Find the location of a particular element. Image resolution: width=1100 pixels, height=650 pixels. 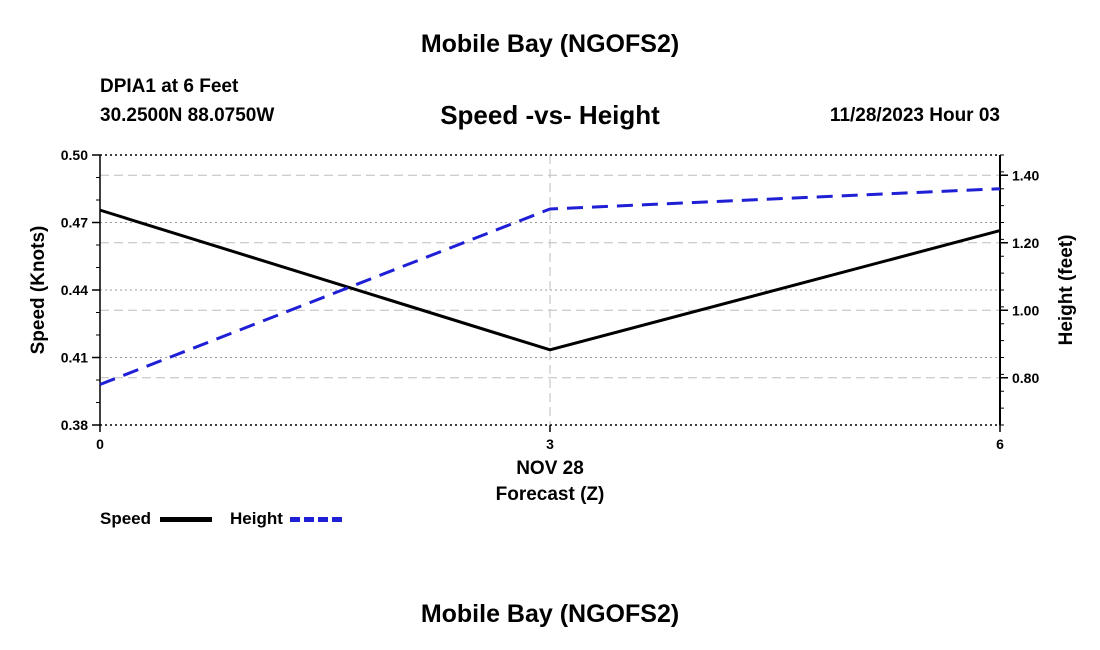

right-tick-label: 0.80 is located at coordinates (1025, 378).